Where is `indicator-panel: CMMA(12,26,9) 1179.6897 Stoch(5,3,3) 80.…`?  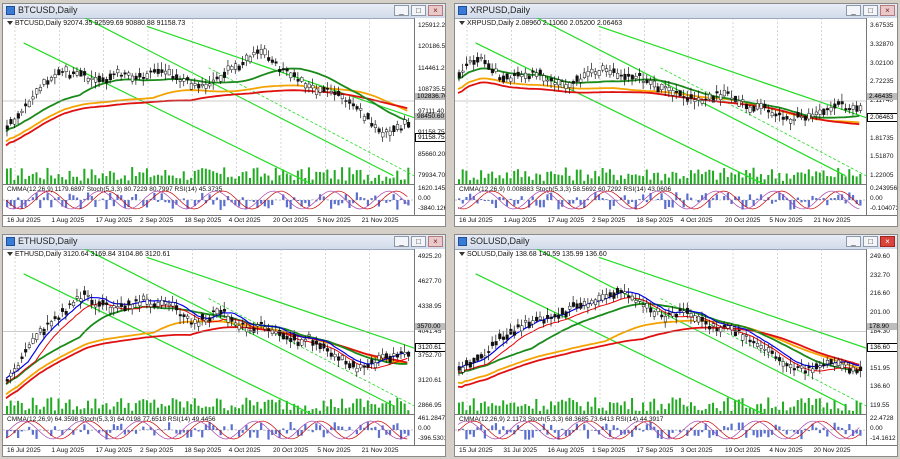 indicator-panel: CMMA(12,26,9) 1179.6897 Stoch(5,3,3) 80.… is located at coordinates (208, 199).